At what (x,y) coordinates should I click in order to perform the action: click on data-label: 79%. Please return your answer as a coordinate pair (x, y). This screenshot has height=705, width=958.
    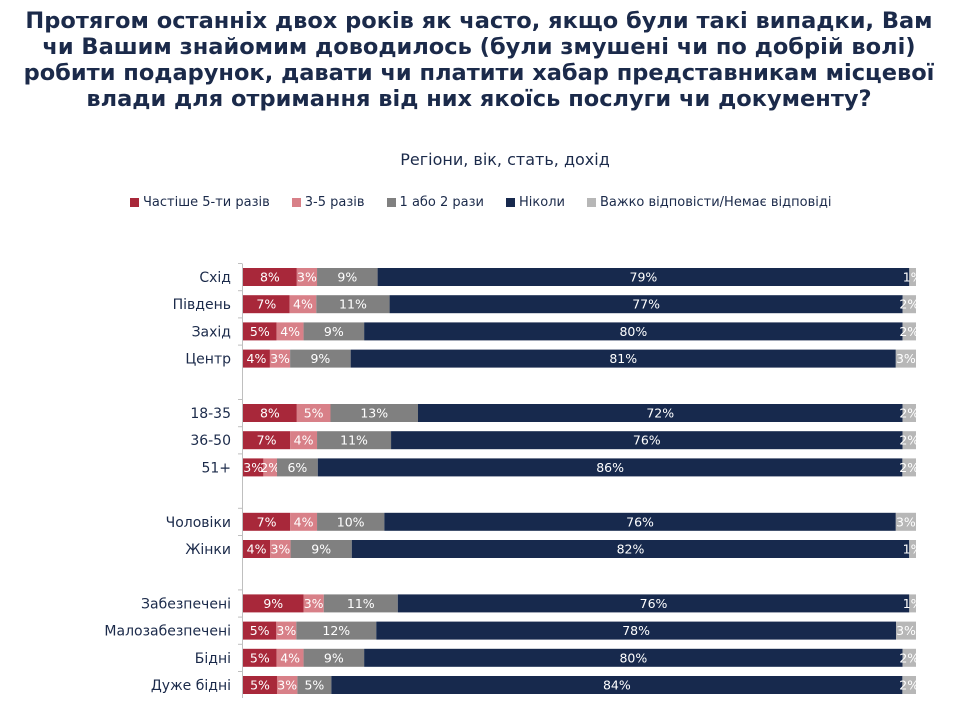
    Looking at the image, I should click on (644, 277).